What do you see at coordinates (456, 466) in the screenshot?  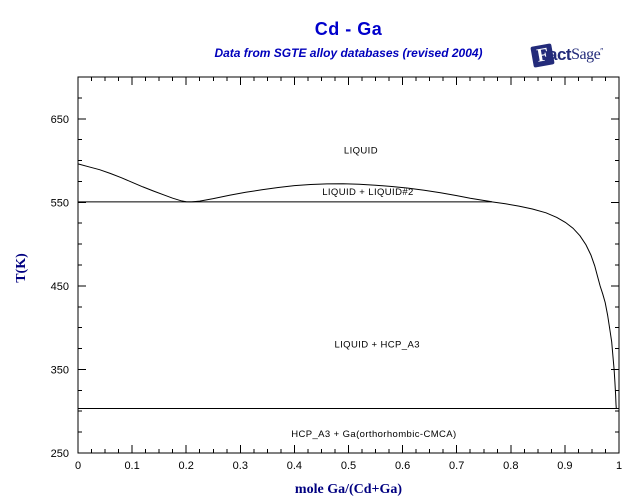 I see `x-tick-label: 0.7` at bounding box center [456, 466].